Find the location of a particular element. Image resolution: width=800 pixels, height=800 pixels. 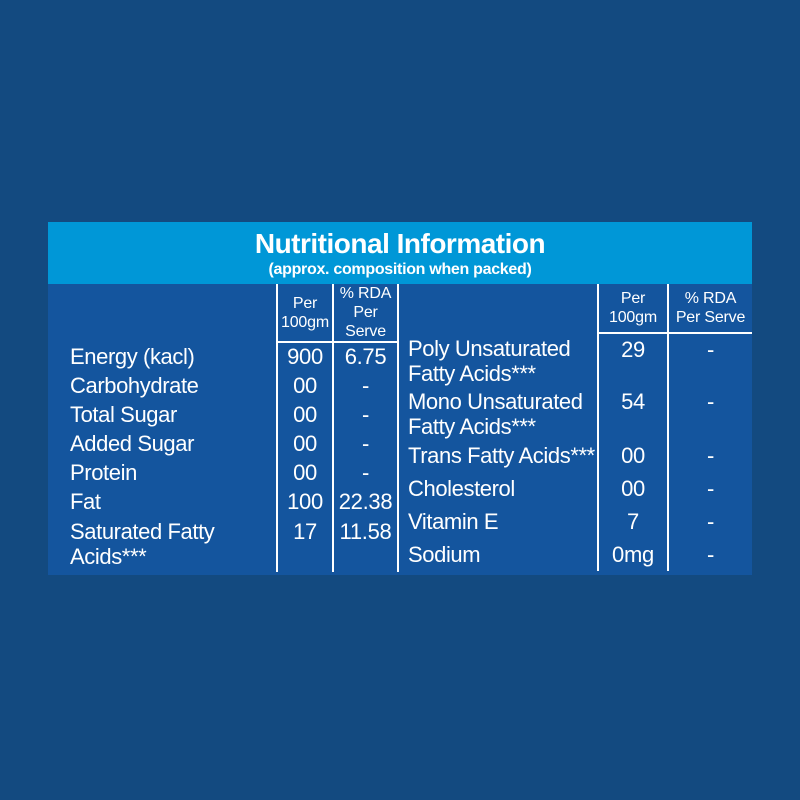

panel-subtitle: (approx. composition when packed) is located at coordinates (400, 269).